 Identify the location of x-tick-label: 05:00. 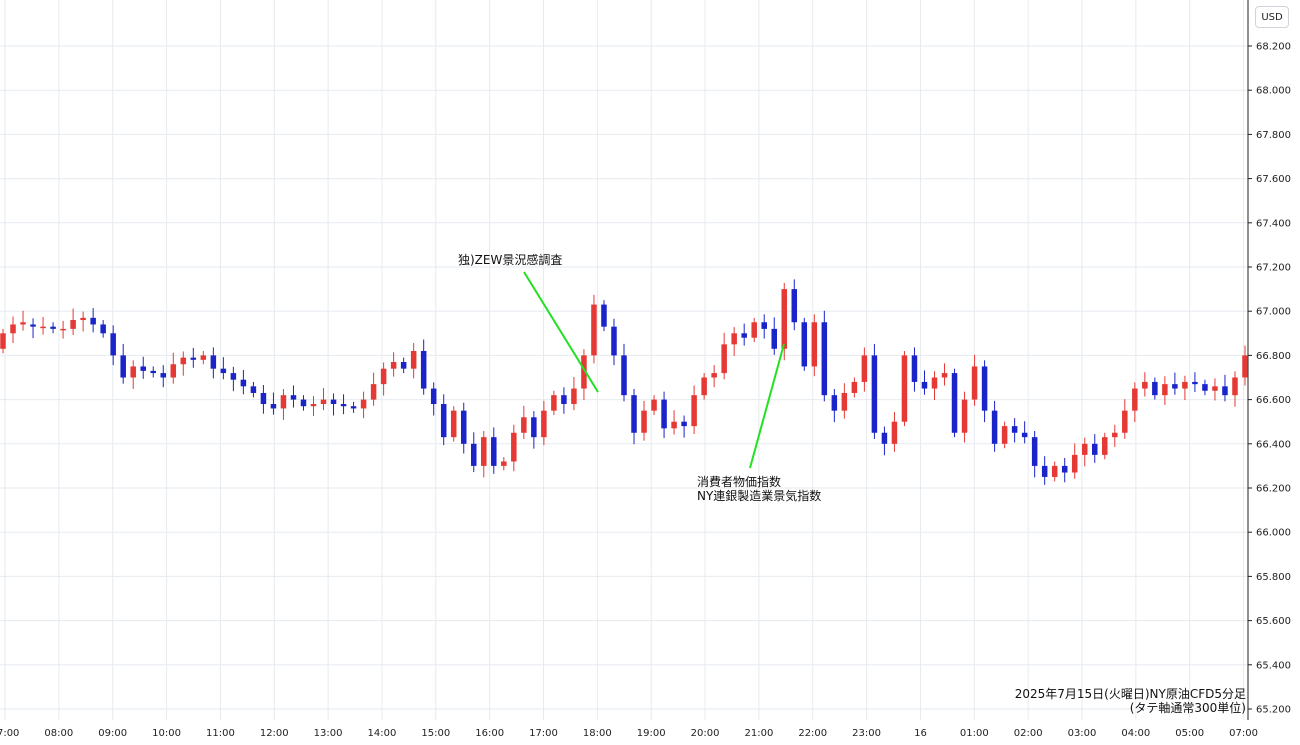
(1189, 733).